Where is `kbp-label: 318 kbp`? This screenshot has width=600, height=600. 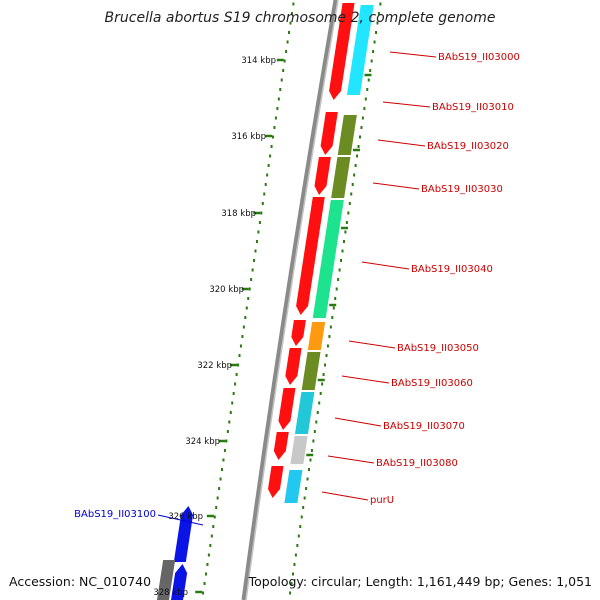
kbp-label: 318 kbp is located at coordinates (238, 214).